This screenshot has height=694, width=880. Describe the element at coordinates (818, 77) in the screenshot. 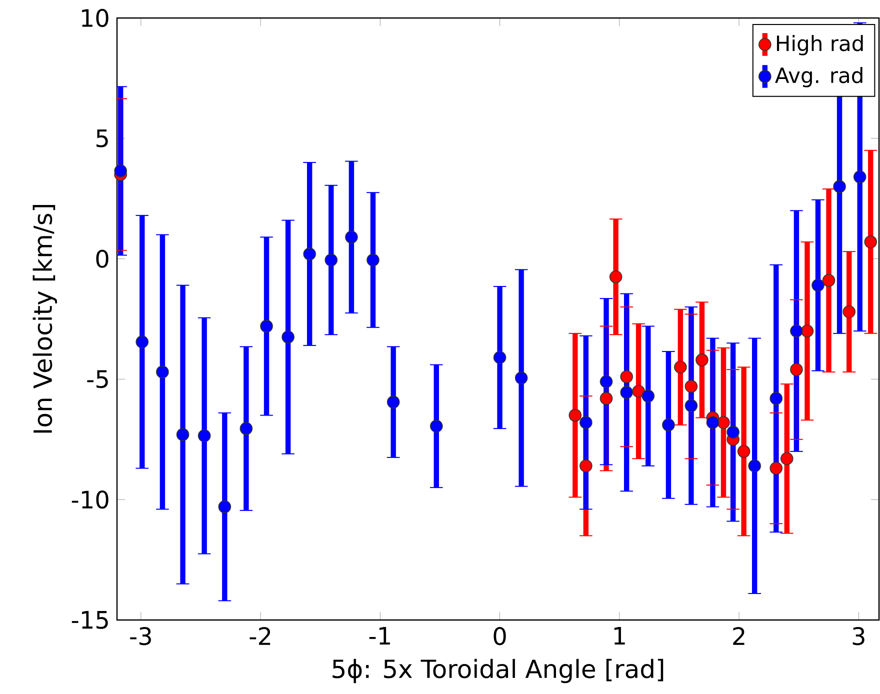

I see `legend-label: Avg. rad` at that location.